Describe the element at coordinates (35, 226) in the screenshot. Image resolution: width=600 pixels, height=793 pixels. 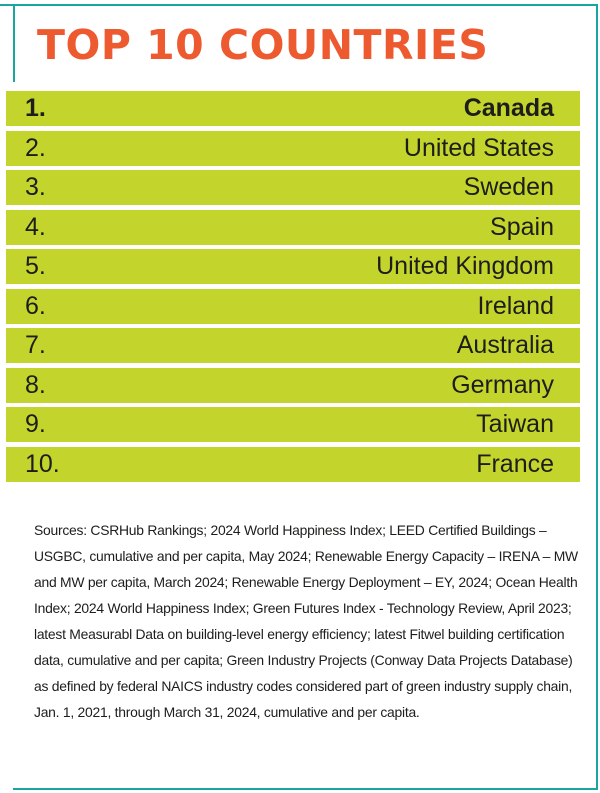
I see `rank-number: 4.` at that location.